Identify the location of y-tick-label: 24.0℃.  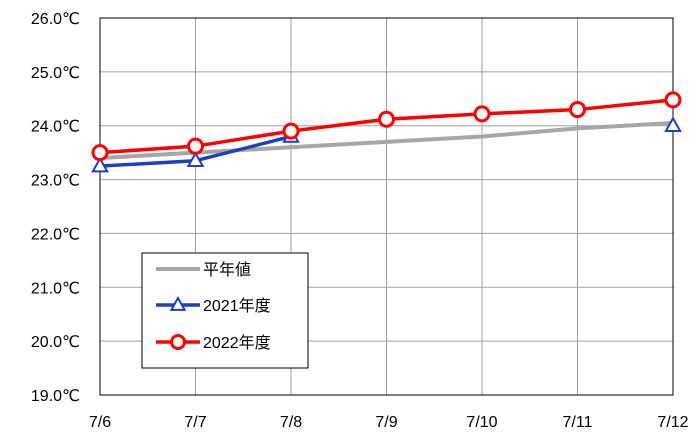
(55, 127).